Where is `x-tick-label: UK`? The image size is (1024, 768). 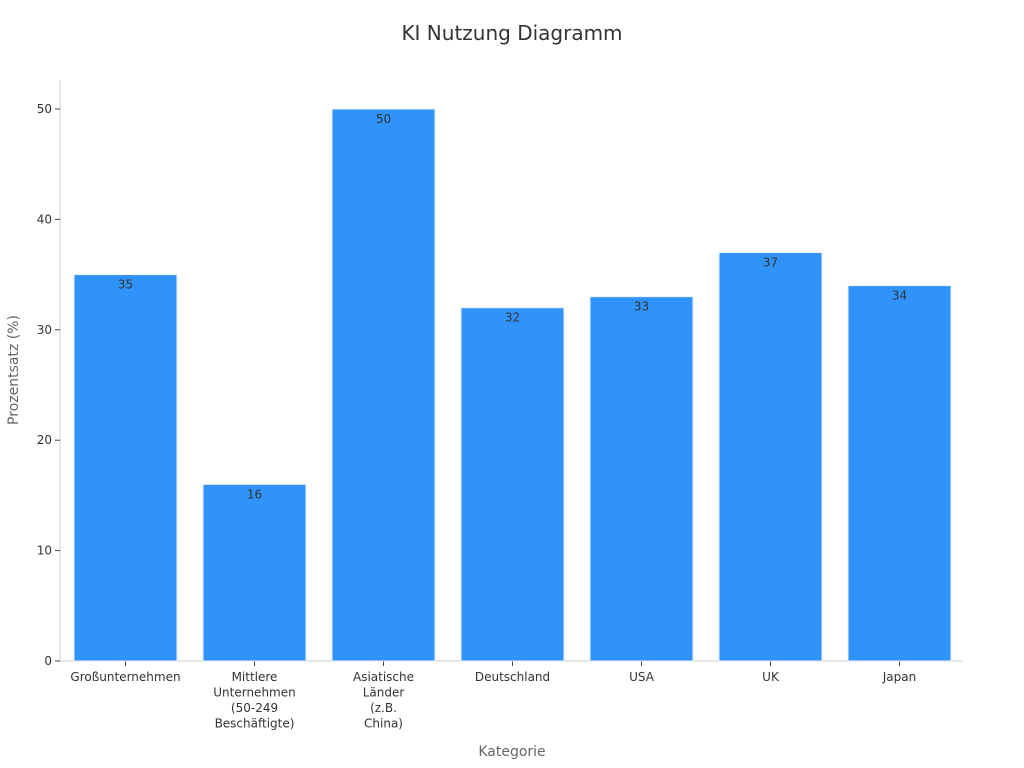
x-tick-label: UK is located at coordinates (771, 677).